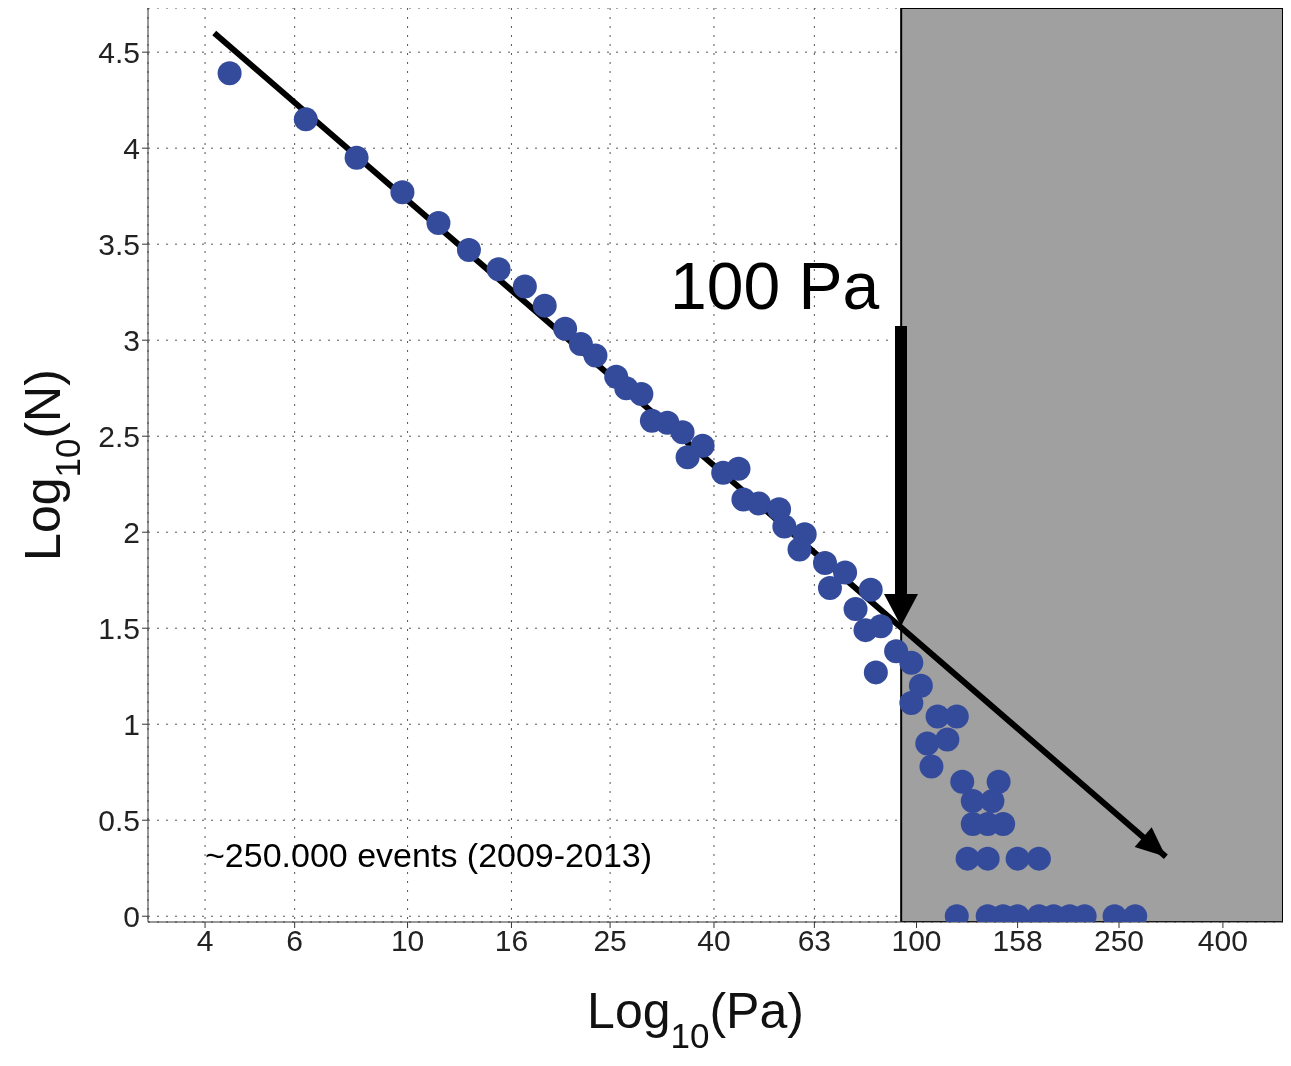 The width and height of the screenshot is (1291, 1066). I want to click on y-tick-label: 4.5, so click(119, 52).